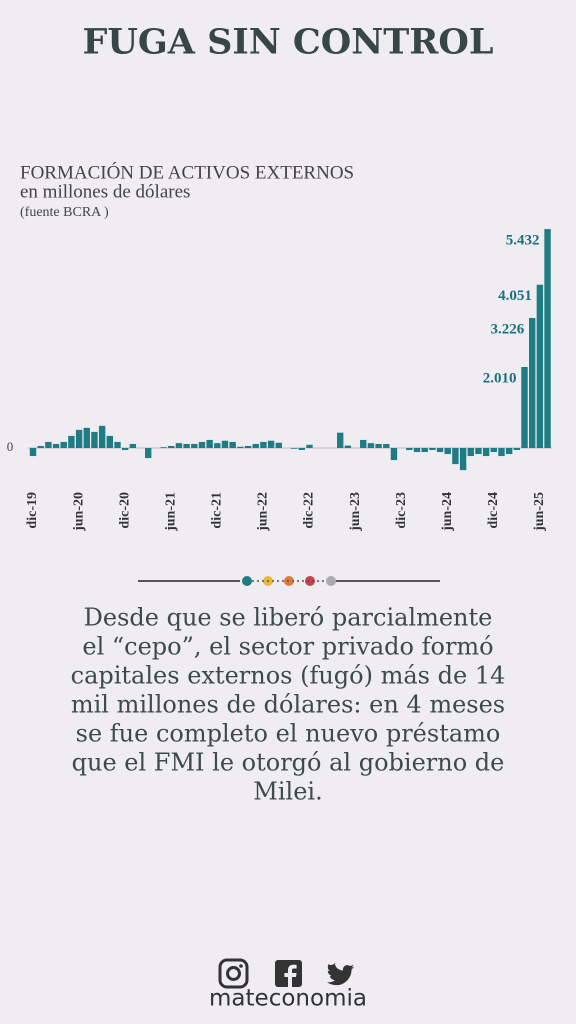 The image size is (576, 1024). What do you see at coordinates (288, 618) in the screenshot?
I see `body-text: Desde que se liberó parcialmente` at bounding box center [288, 618].